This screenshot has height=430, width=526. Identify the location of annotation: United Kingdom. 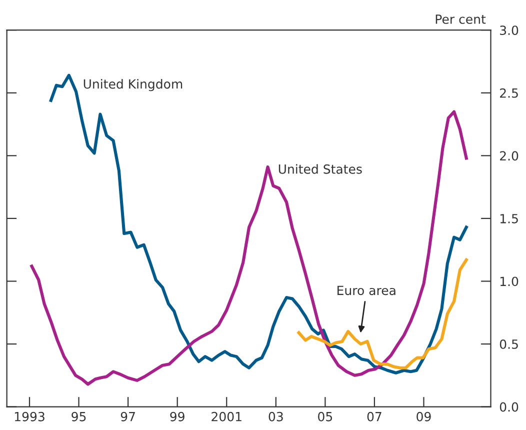
(133, 85).